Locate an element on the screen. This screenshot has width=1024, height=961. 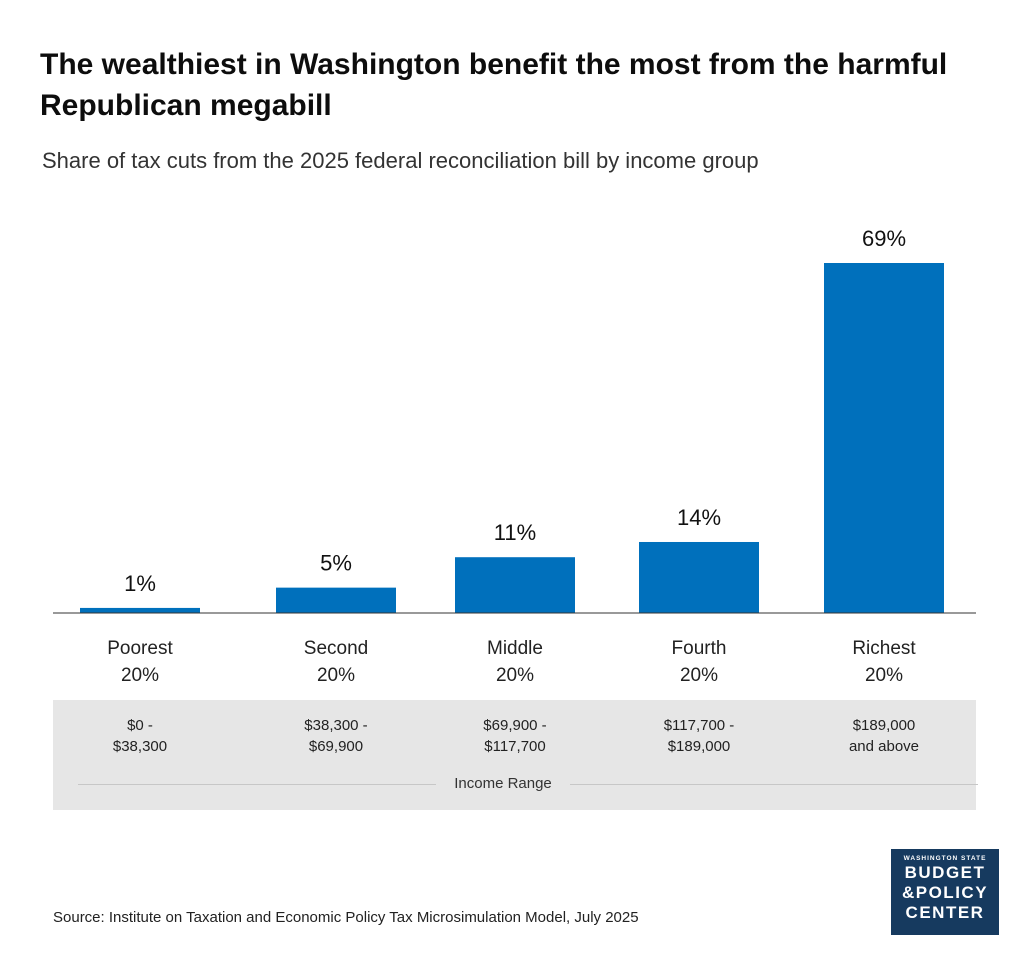
logo-line-budget: BUDGET is located at coordinates (945, 872).